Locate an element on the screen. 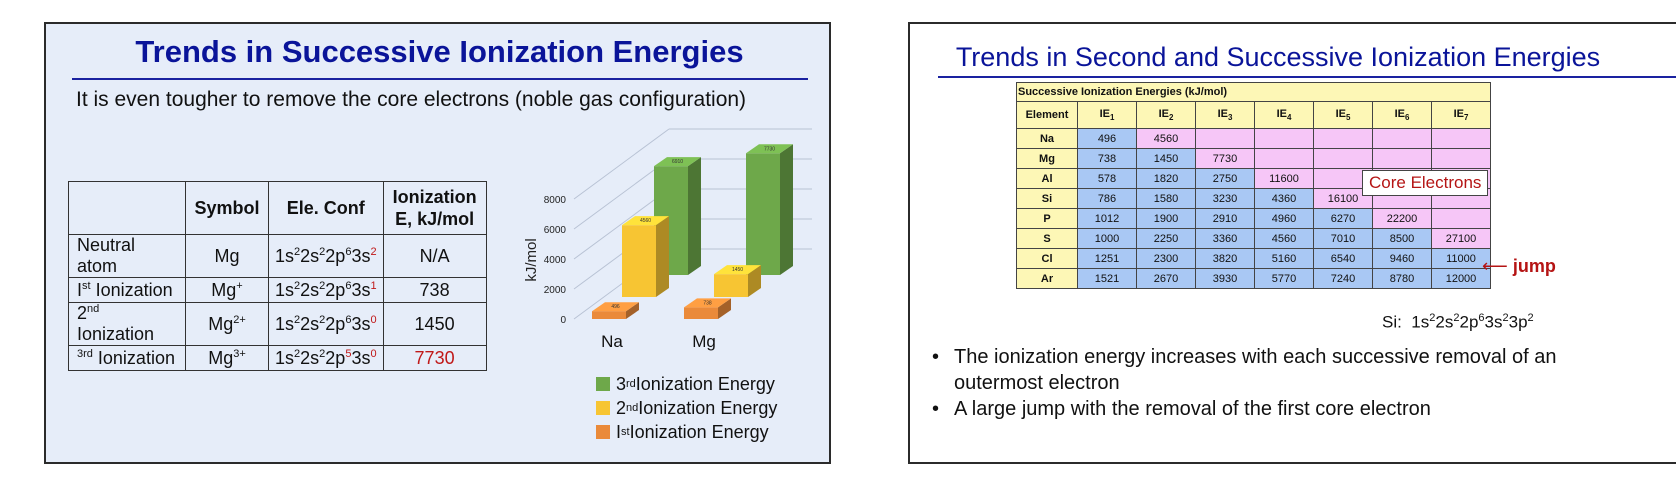  table-row: Ist Ionization Mg+ 1s22s22p63s1 738 is located at coordinates (277, 290).